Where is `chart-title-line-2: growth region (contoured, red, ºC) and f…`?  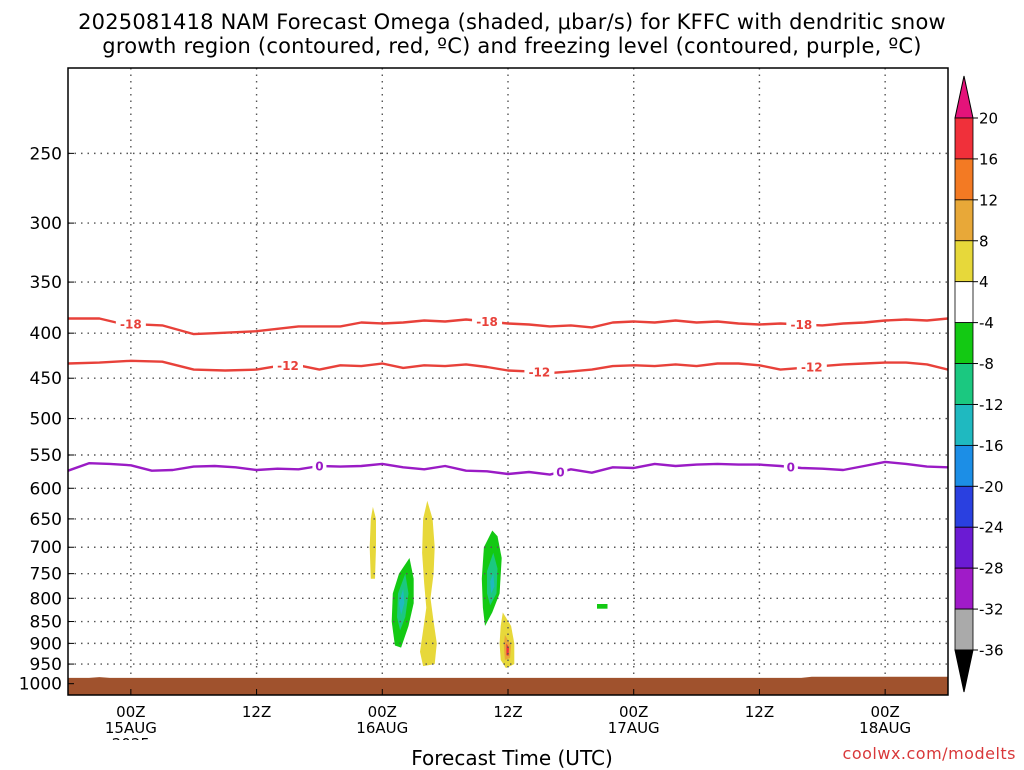
chart-title-line-2: growth region (contoured, red, ºC) and f… is located at coordinates (512, 46).